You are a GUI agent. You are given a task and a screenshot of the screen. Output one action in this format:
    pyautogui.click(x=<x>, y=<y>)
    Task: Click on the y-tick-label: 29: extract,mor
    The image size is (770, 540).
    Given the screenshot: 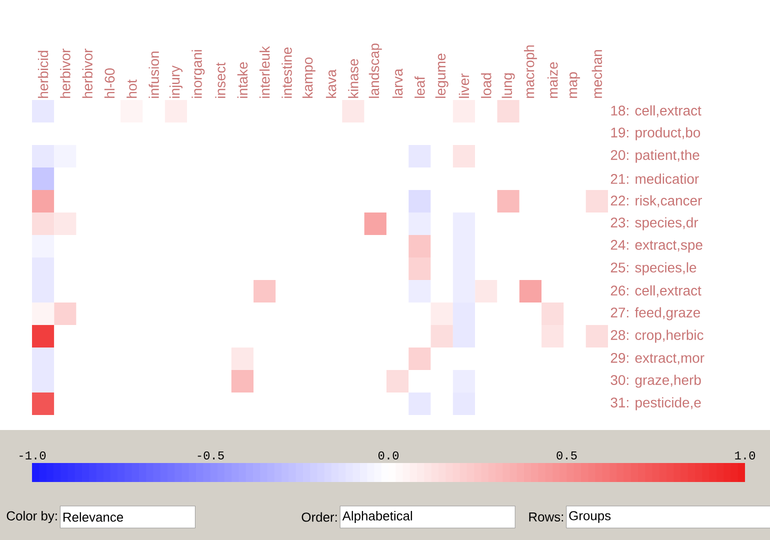 What is the action you would take?
    pyautogui.click(x=657, y=358)
    